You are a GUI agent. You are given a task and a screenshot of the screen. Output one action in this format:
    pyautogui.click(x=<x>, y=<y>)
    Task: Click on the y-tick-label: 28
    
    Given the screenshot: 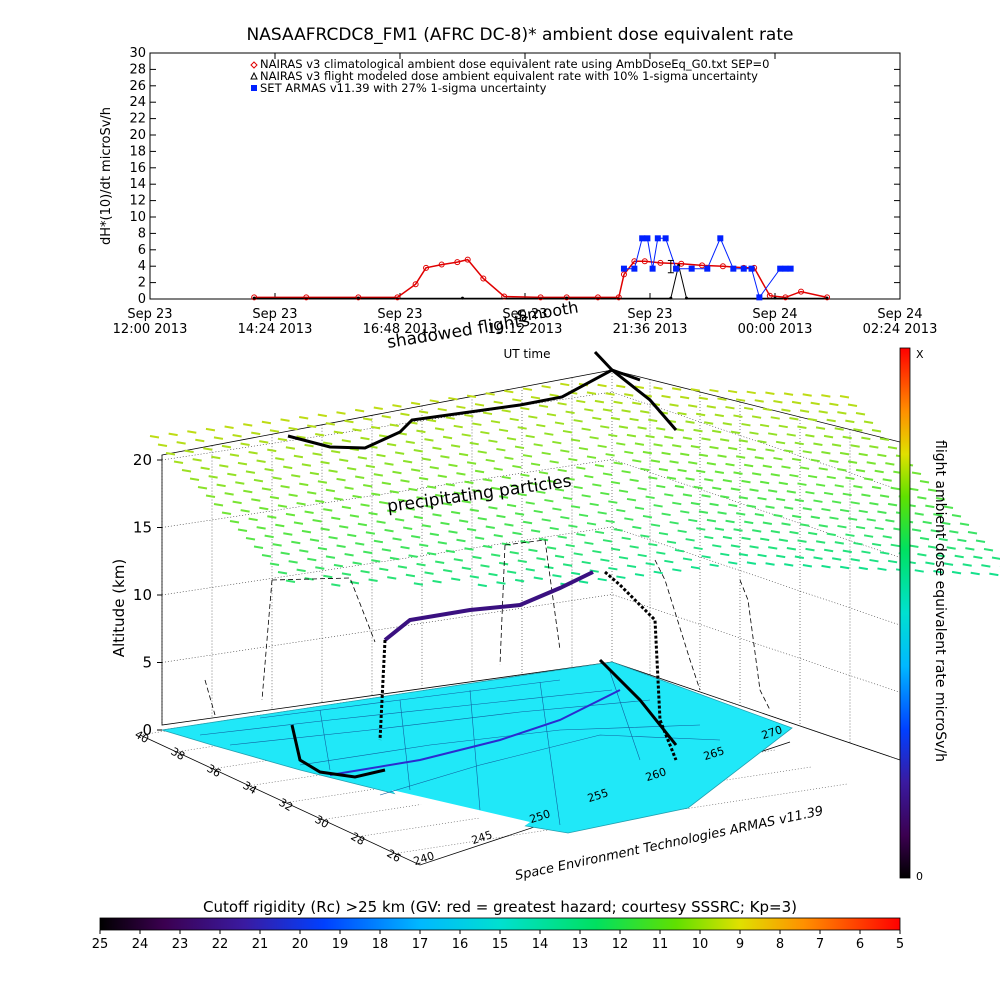 What is the action you would take?
    pyautogui.click(x=137, y=69)
    